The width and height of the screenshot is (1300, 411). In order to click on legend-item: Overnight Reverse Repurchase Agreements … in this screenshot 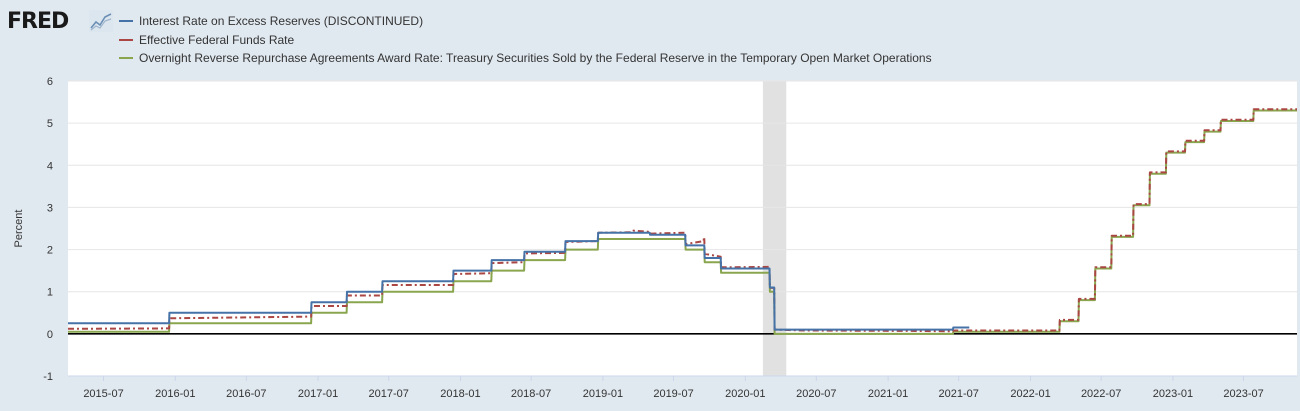, I will do `click(525, 58)`.